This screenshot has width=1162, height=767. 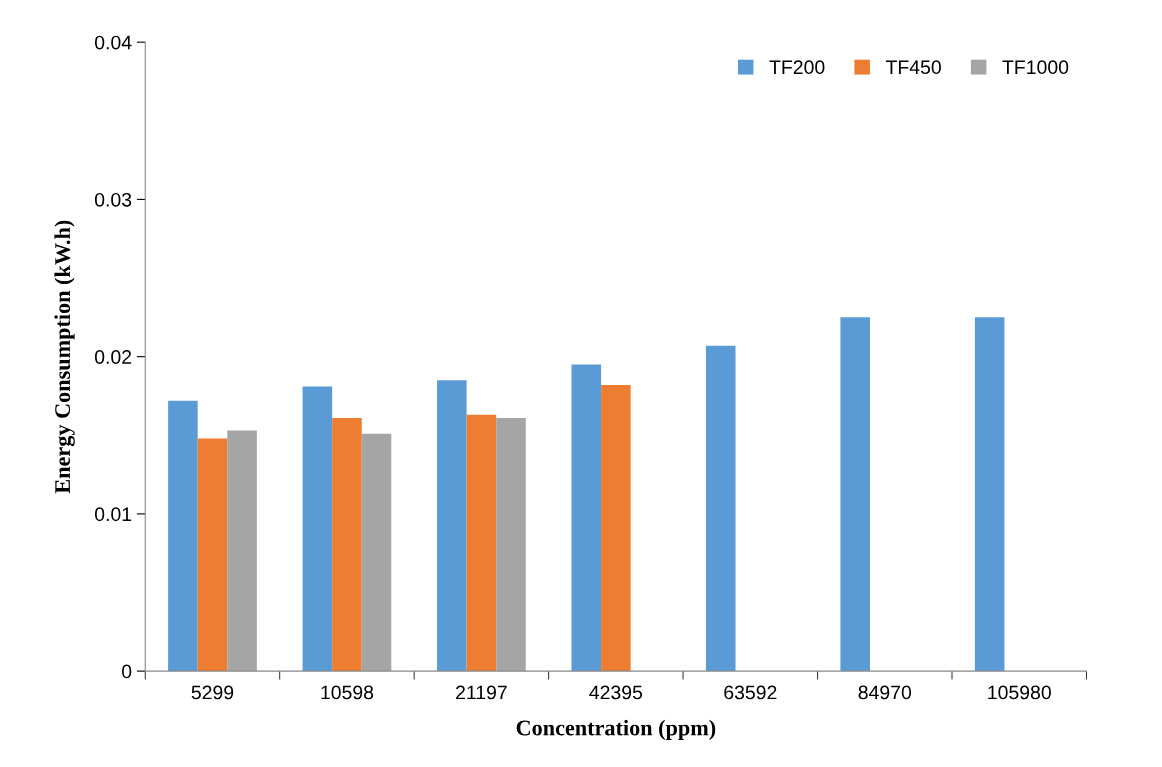 What do you see at coordinates (1019, 692) in the screenshot?
I see `x-tick-label: 105980` at bounding box center [1019, 692].